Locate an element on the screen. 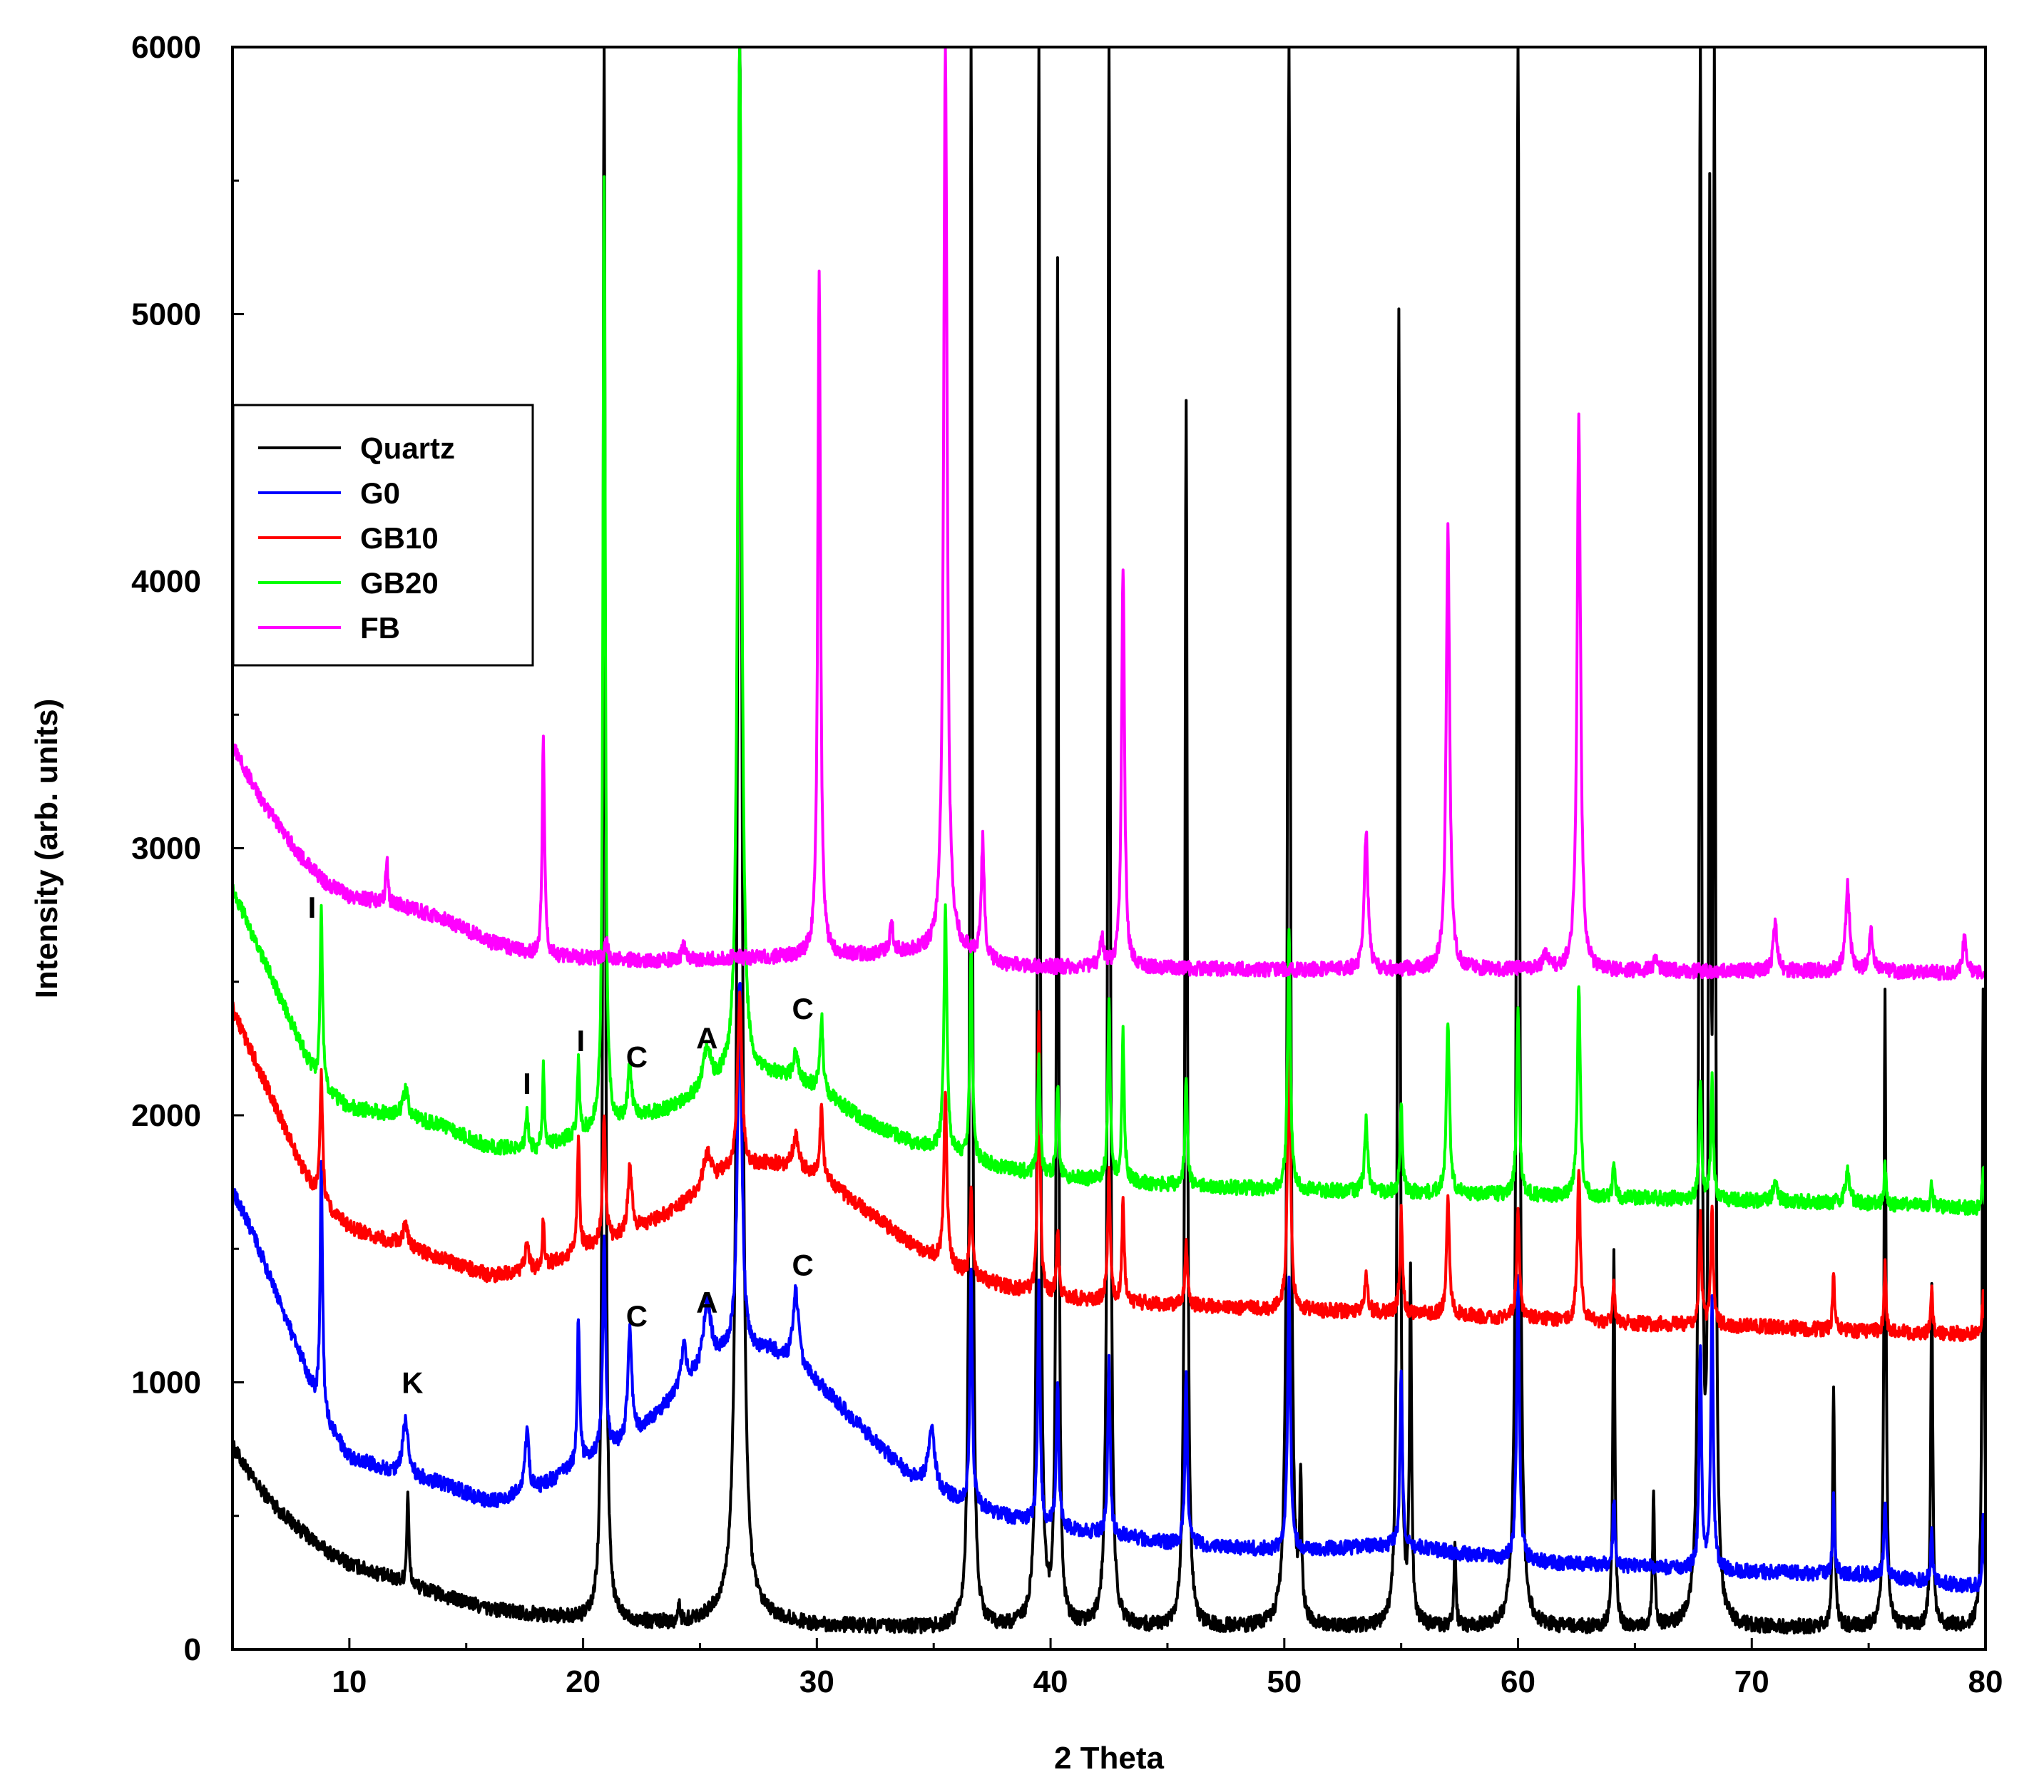  x-tick-label: 80 is located at coordinates (1985, 1681).